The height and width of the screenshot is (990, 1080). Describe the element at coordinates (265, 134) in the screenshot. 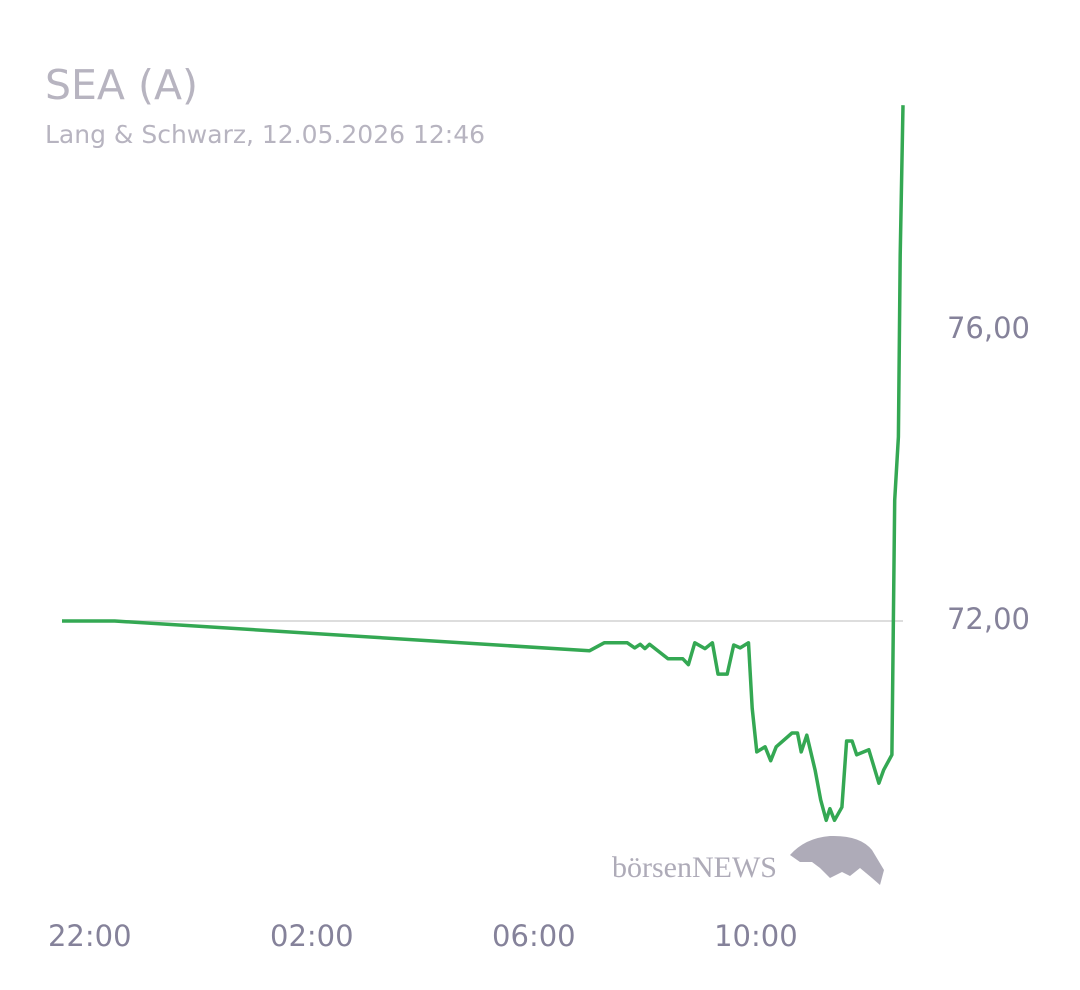

I see `chart-subtitle: Lang & Schwarz, 12.05.2026 12:46` at that location.